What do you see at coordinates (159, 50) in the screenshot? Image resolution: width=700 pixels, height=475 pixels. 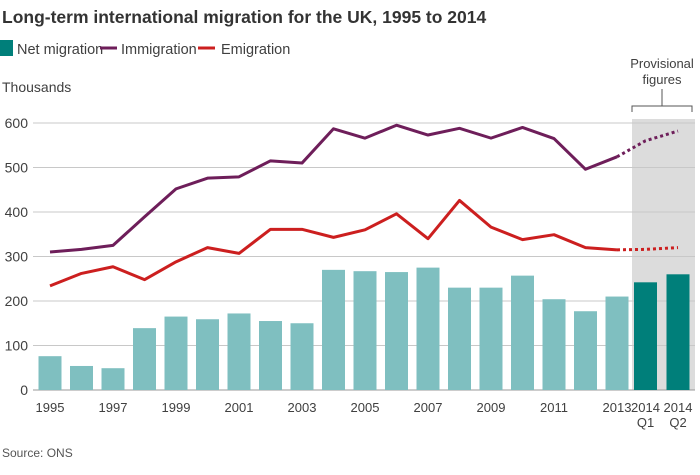 I see `legend-immigration-label: Immigration` at bounding box center [159, 50].